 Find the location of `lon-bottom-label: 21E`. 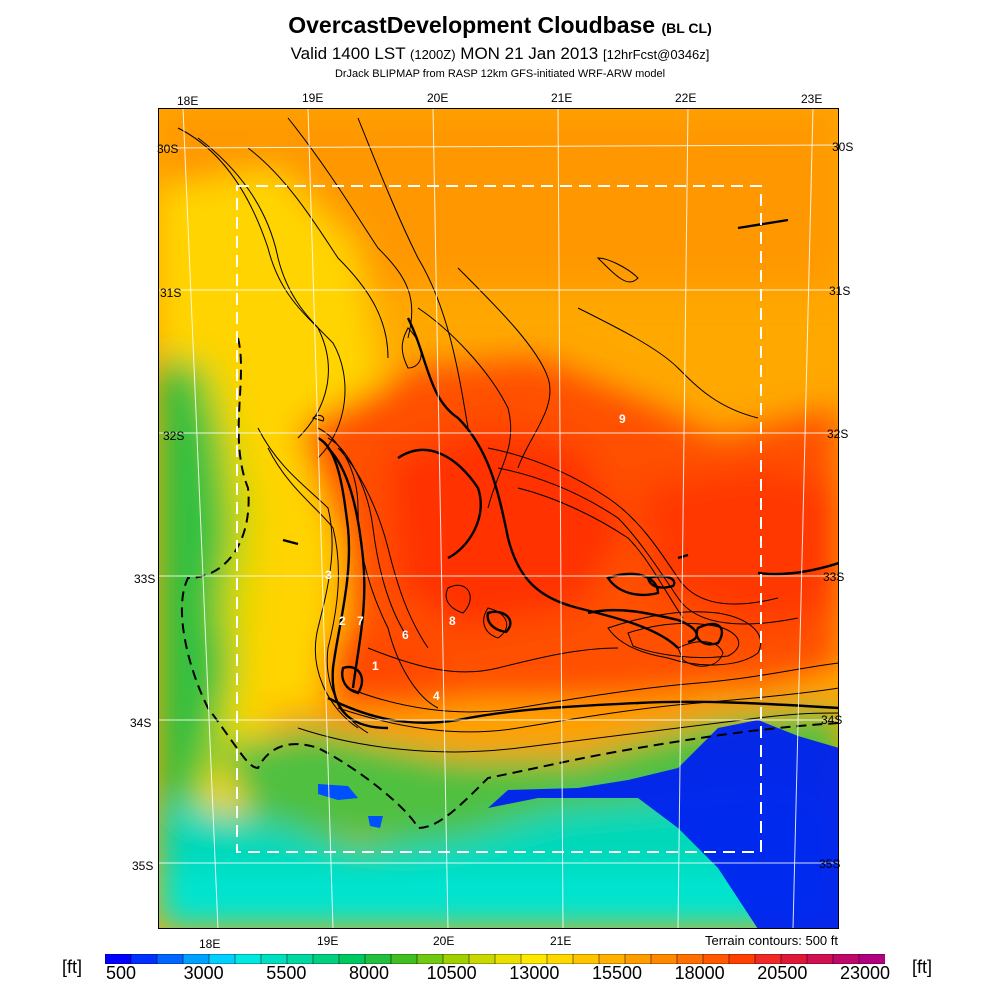

lon-bottom-label: 21E is located at coordinates (561, 941).